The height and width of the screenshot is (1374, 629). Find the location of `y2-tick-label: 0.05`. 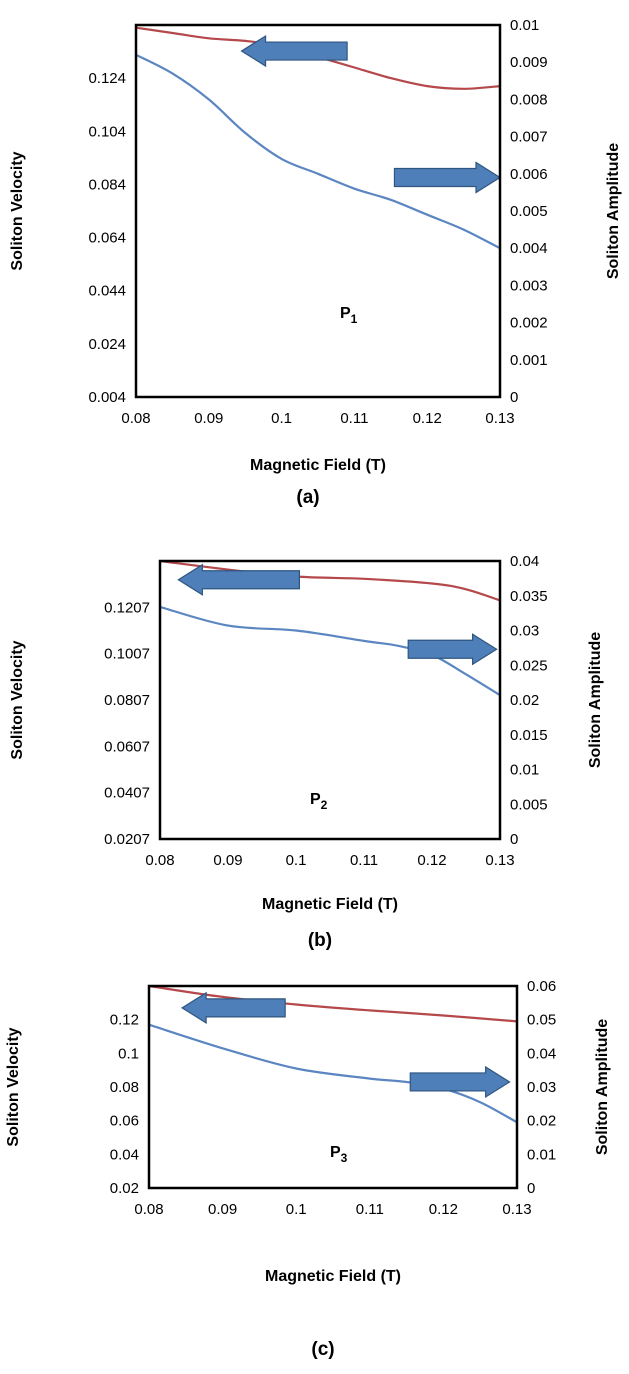

y2-tick-label: 0.05 is located at coordinates (541, 1020).